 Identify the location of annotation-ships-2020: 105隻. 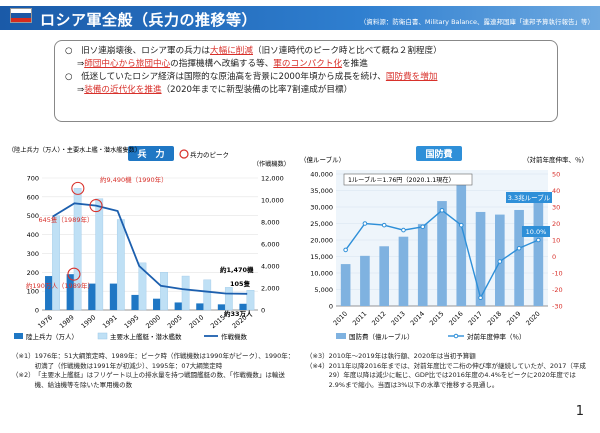
(240, 283).